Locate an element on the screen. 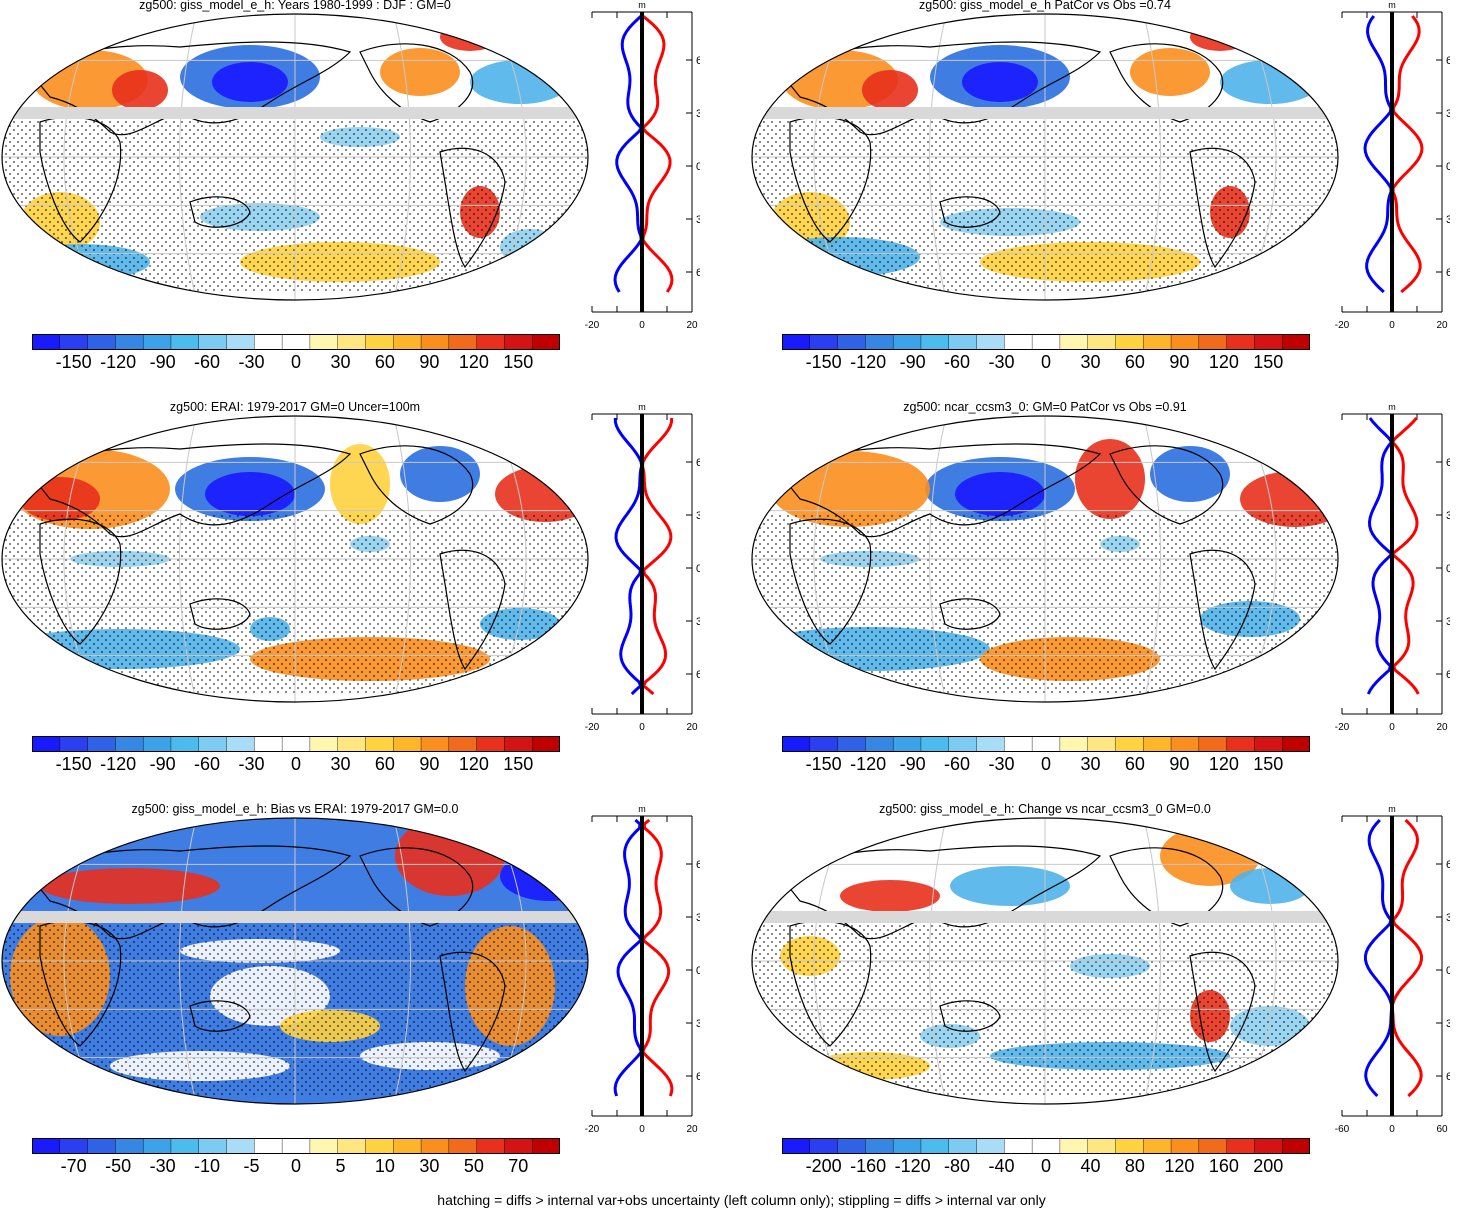 Image resolution: width=1483 pixels, height=1211 pixels. profile-lat-label: 60S is located at coordinates (1448, 1077).